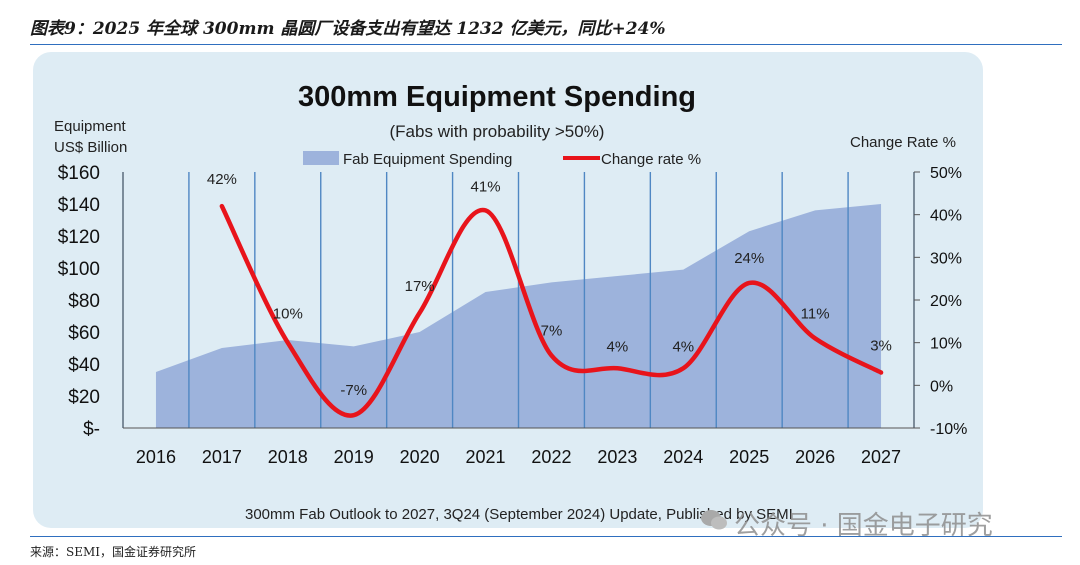 The height and width of the screenshot is (565, 1080). I want to click on x-tick-label: 2026, so click(815, 457).